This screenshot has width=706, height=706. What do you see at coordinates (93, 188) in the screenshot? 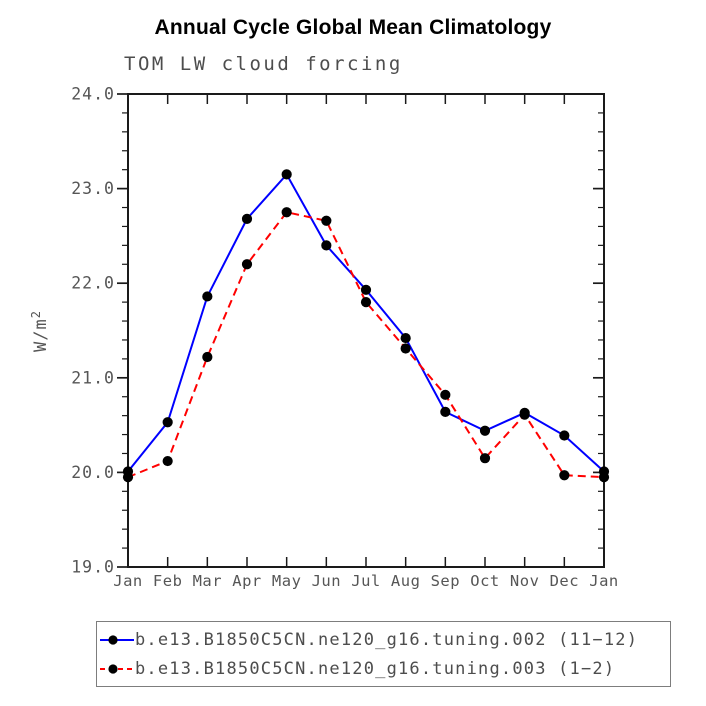
I see `y-tick-label: 23.0` at bounding box center [93, 188].